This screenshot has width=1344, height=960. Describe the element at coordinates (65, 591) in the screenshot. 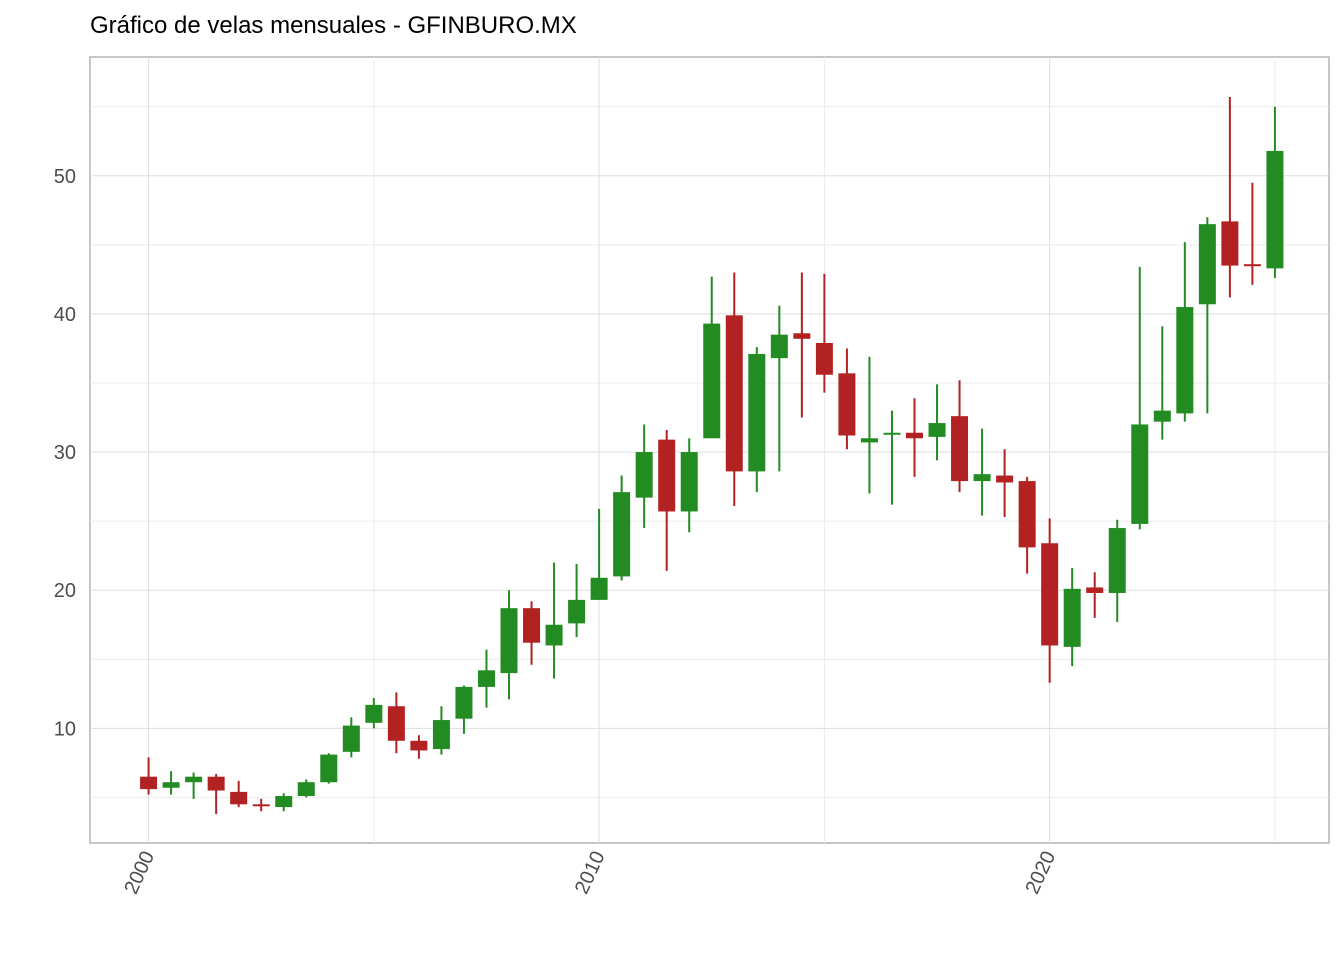

I see `y-tick-label: 20` at that location.